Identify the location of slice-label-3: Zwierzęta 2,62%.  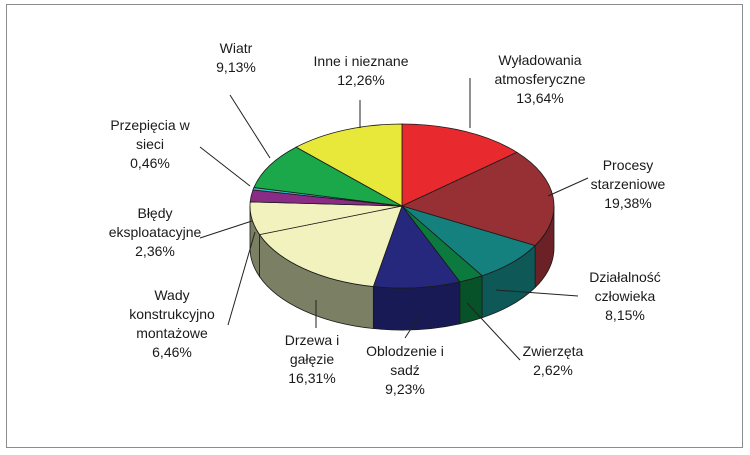
(553, 360).